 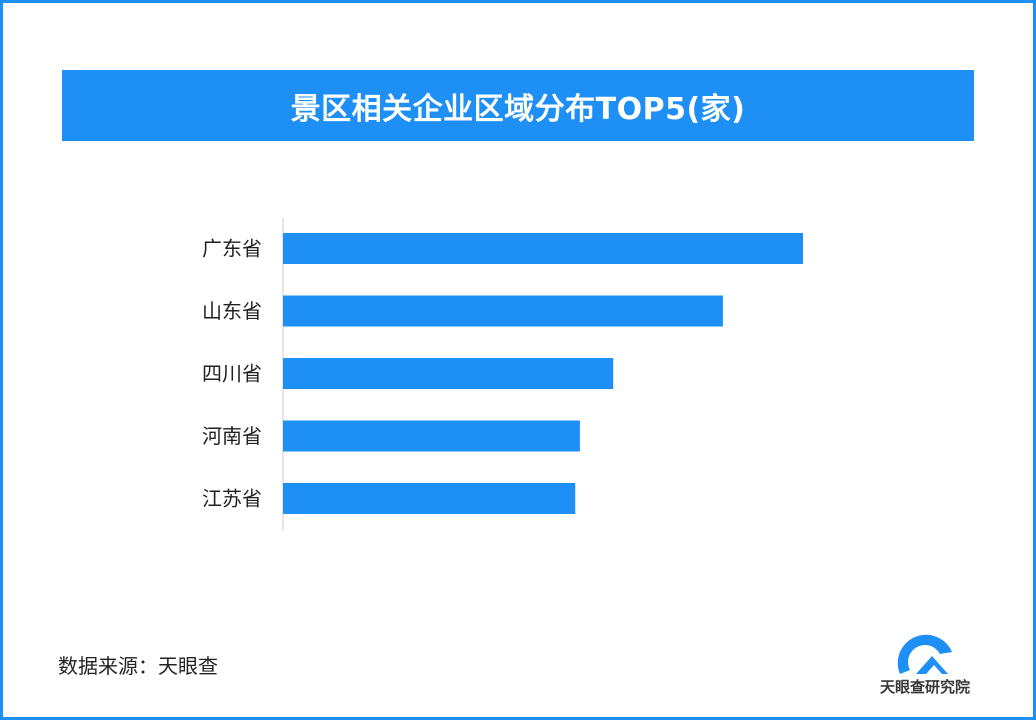 I want to click on category-label-4: 江苏省, so click(x=232, y=499).